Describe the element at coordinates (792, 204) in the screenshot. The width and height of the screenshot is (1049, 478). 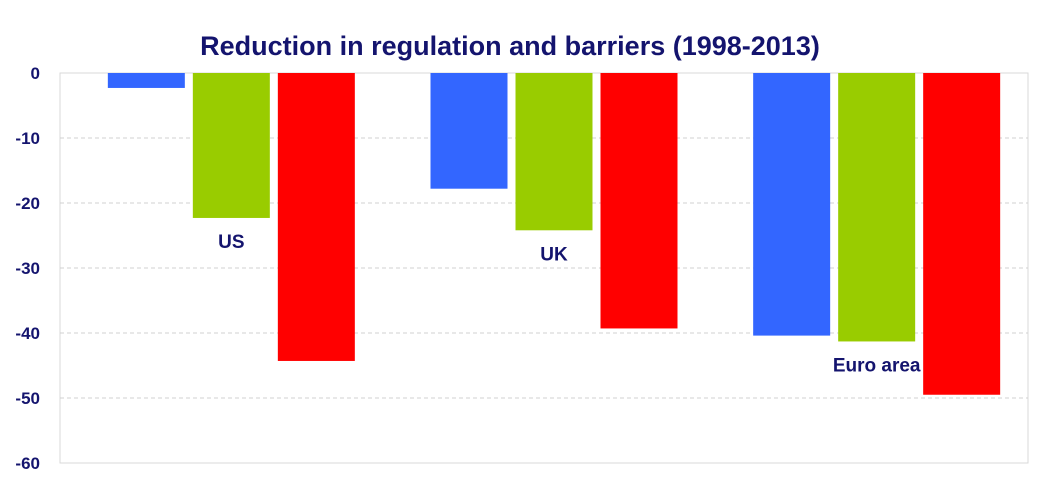
I see `bar-series-1-euro-area` at that location.